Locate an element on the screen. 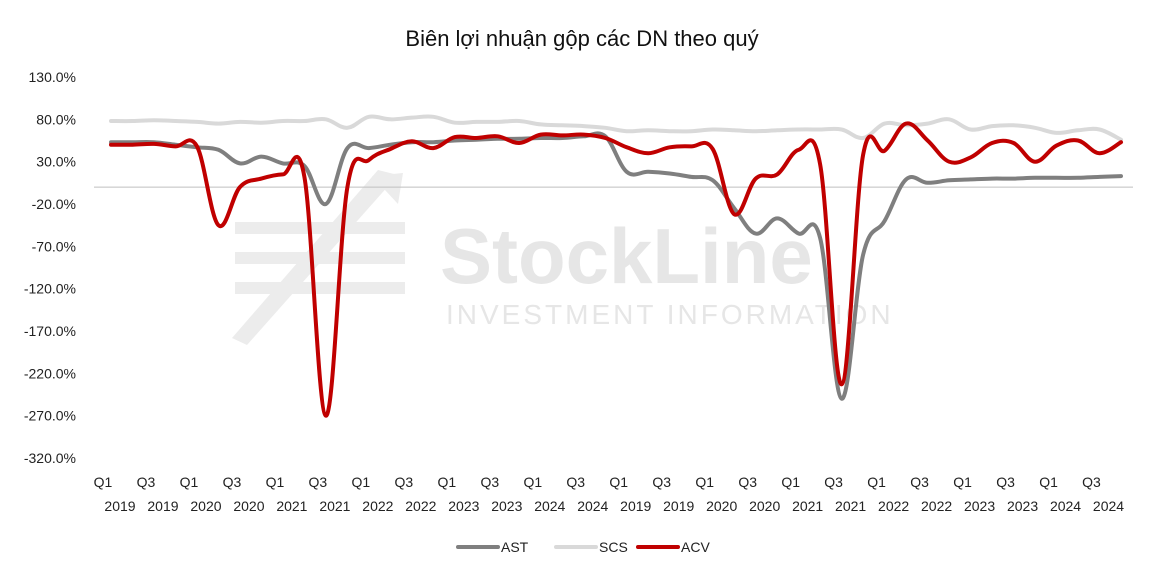 The image size is (1165, 578). chart-title: Biên lợi nhuận gộp các DN theo quý is located at coordinates (581, 38).